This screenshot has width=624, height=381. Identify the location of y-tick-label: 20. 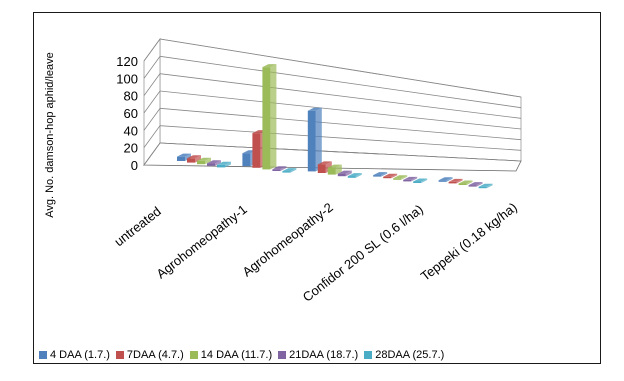
(131, 148).